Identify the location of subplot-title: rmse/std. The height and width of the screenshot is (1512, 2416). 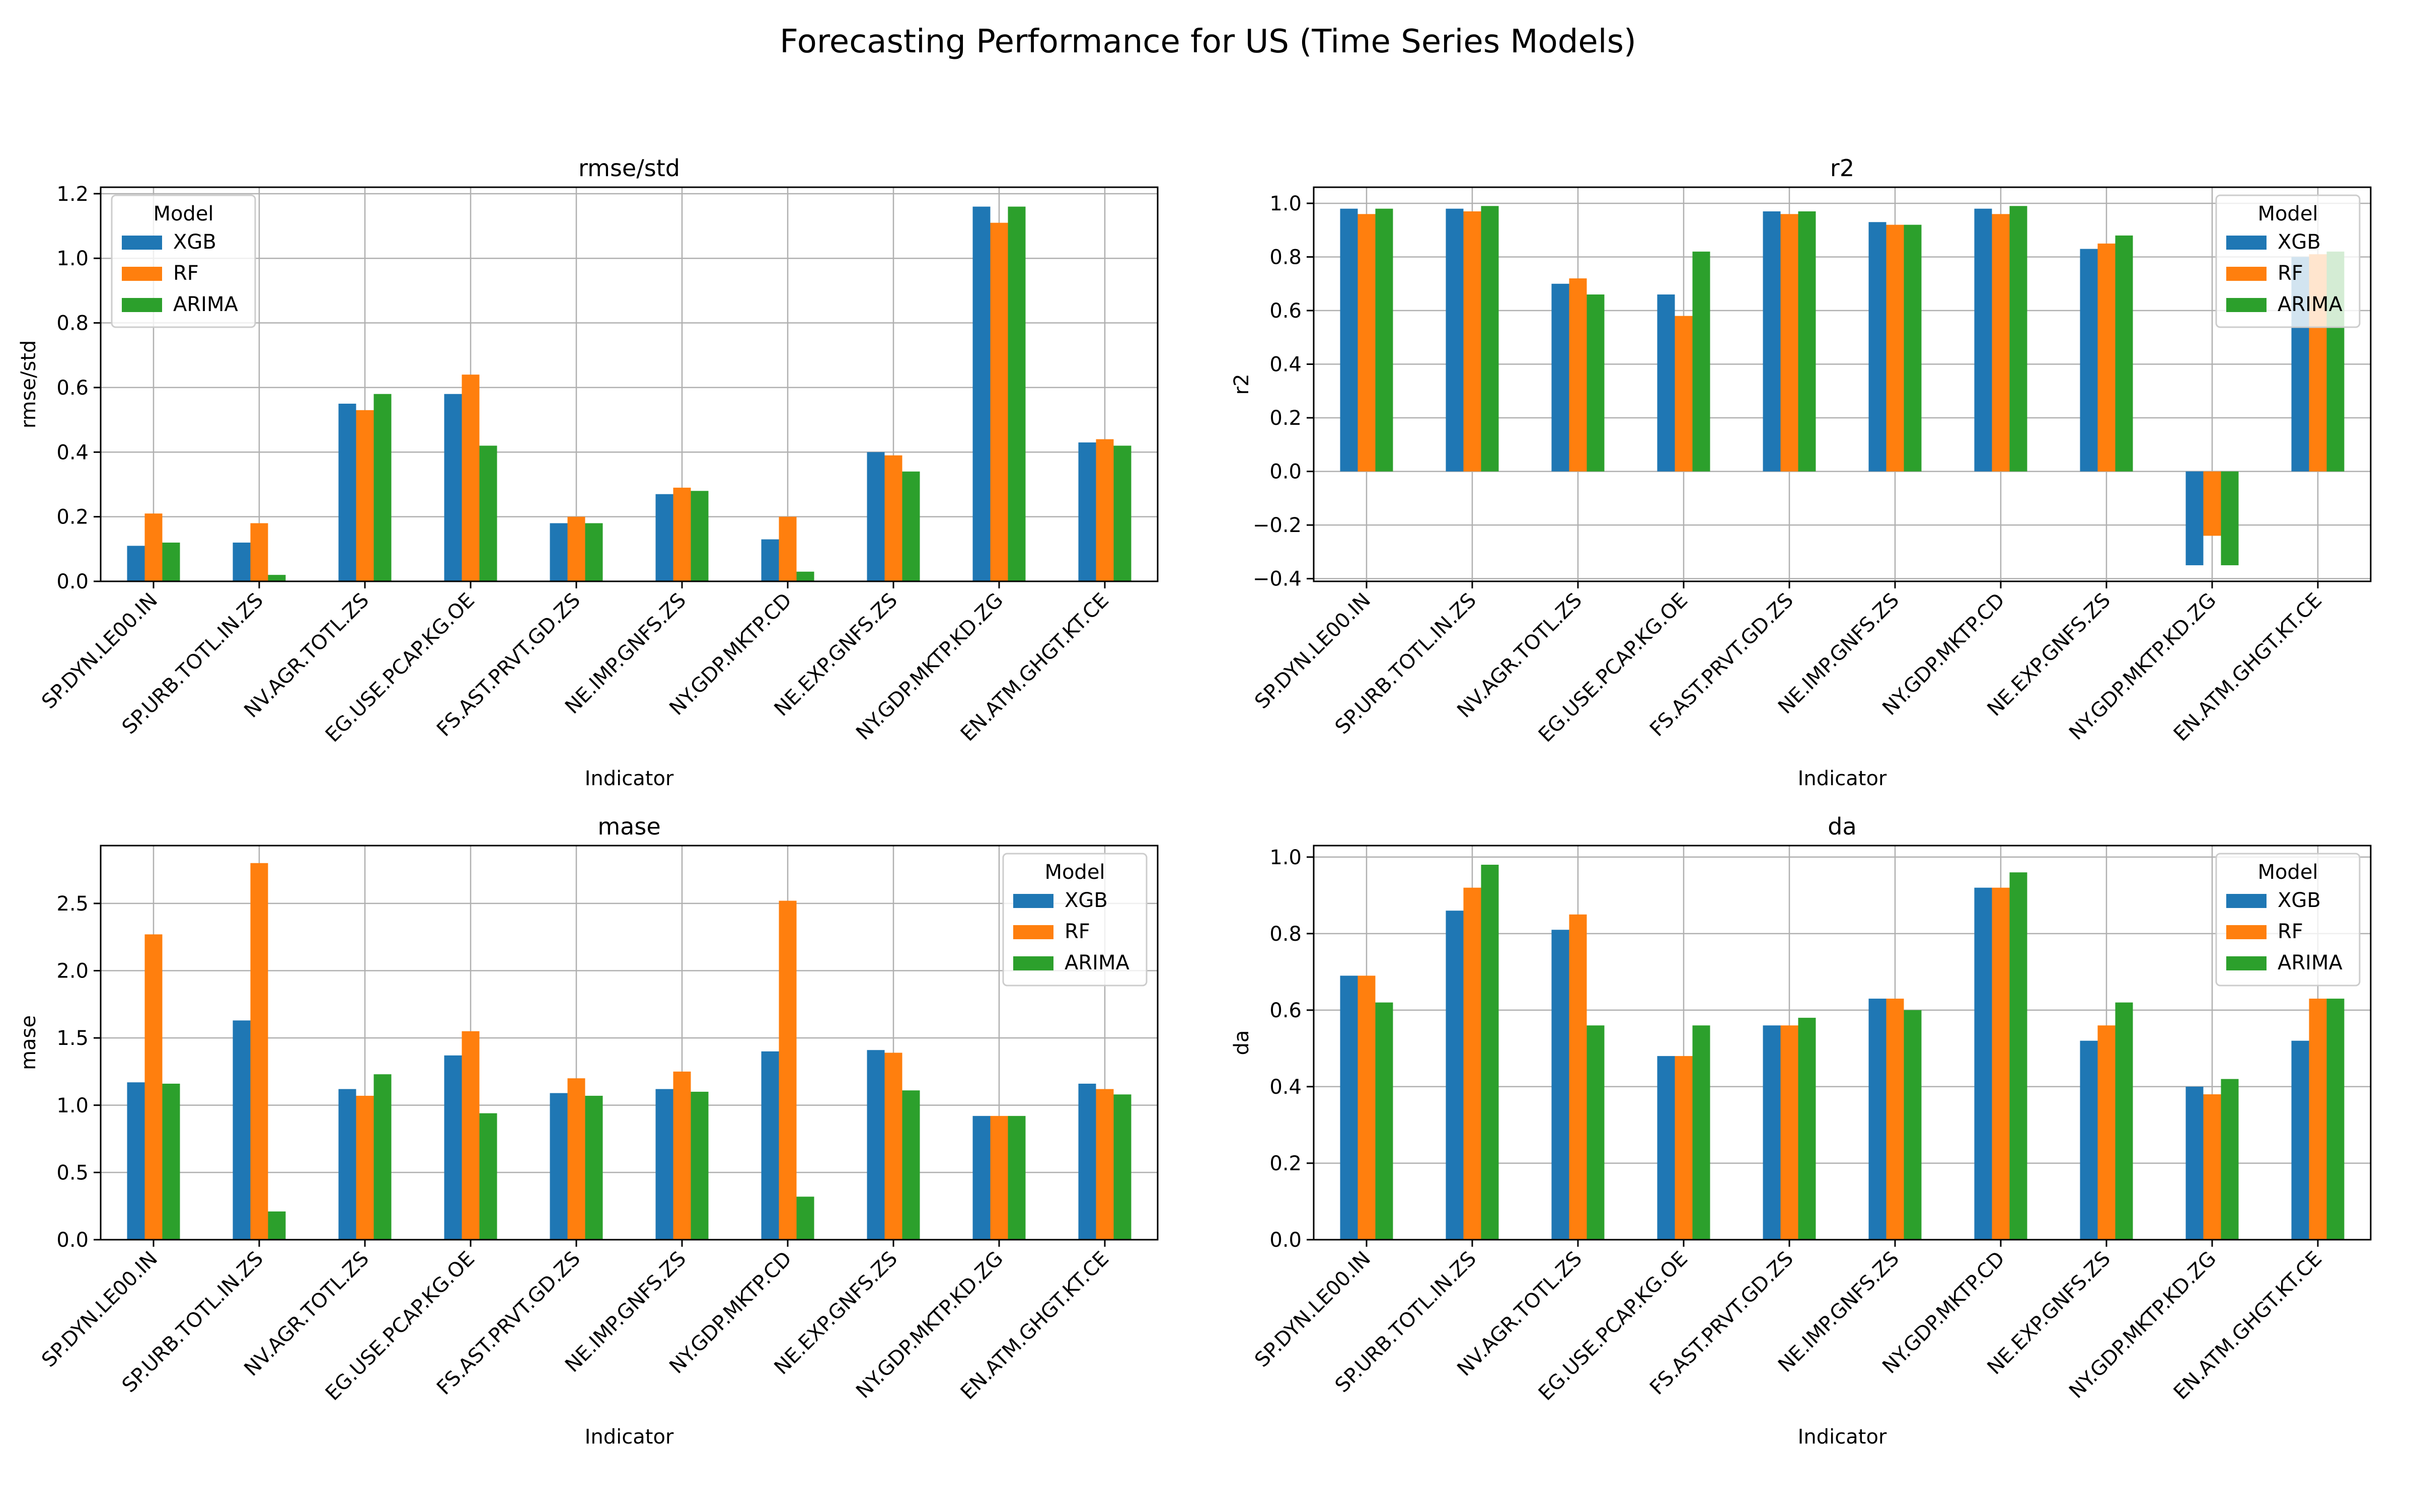
(629, 168).